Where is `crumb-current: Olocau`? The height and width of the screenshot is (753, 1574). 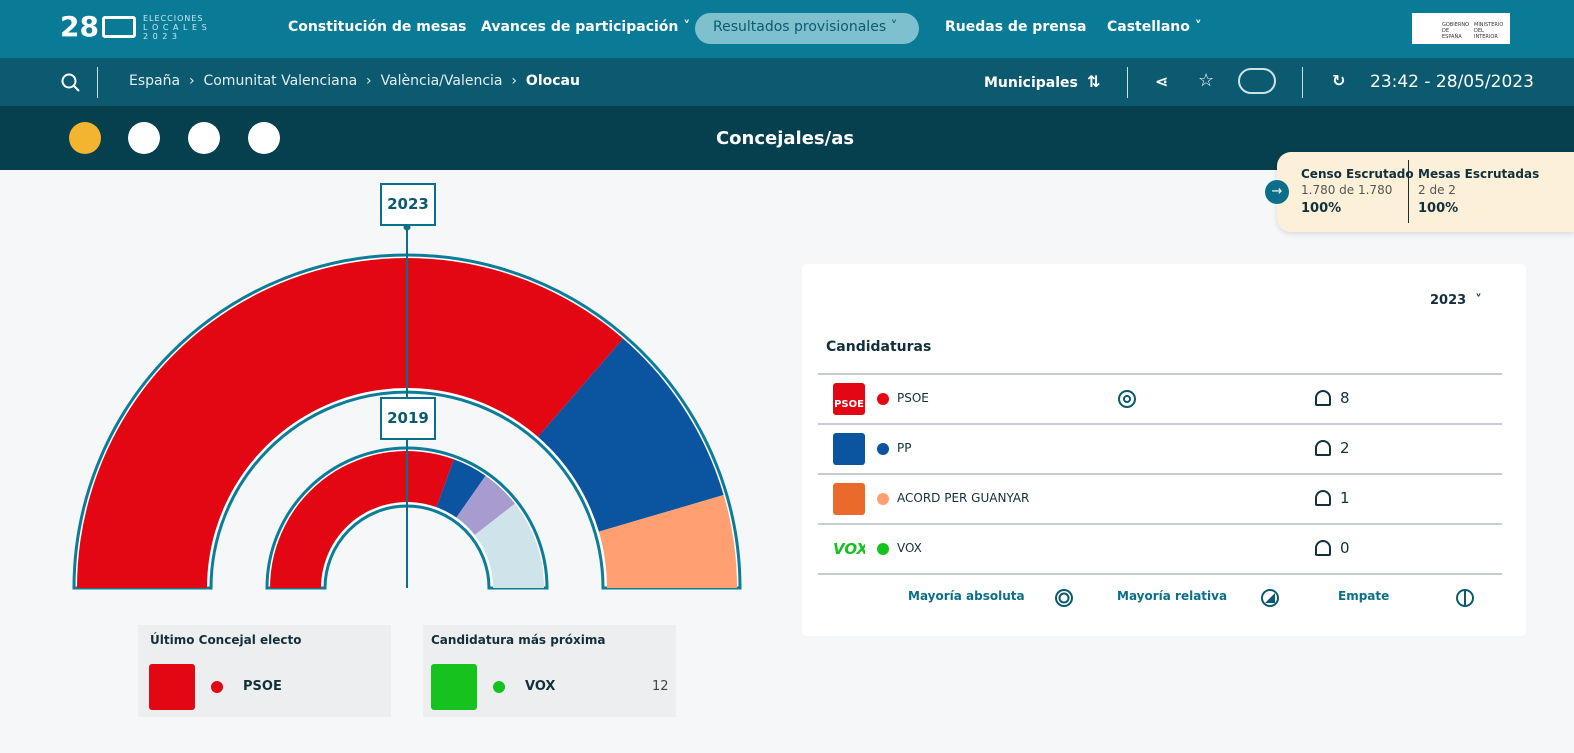
crumb-current: Olocau is located at coordinates (552, 81).